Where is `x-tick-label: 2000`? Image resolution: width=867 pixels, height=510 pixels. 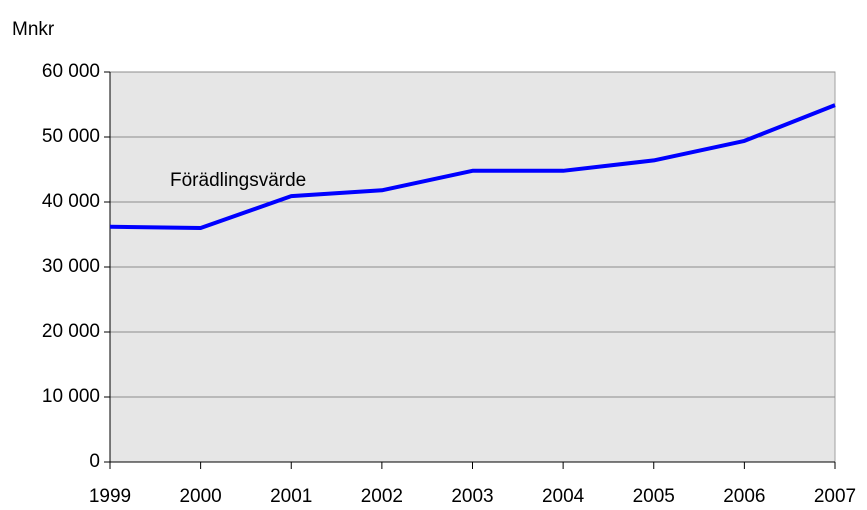
x-tick-label: 2000 is located at coordinates (200, 496).